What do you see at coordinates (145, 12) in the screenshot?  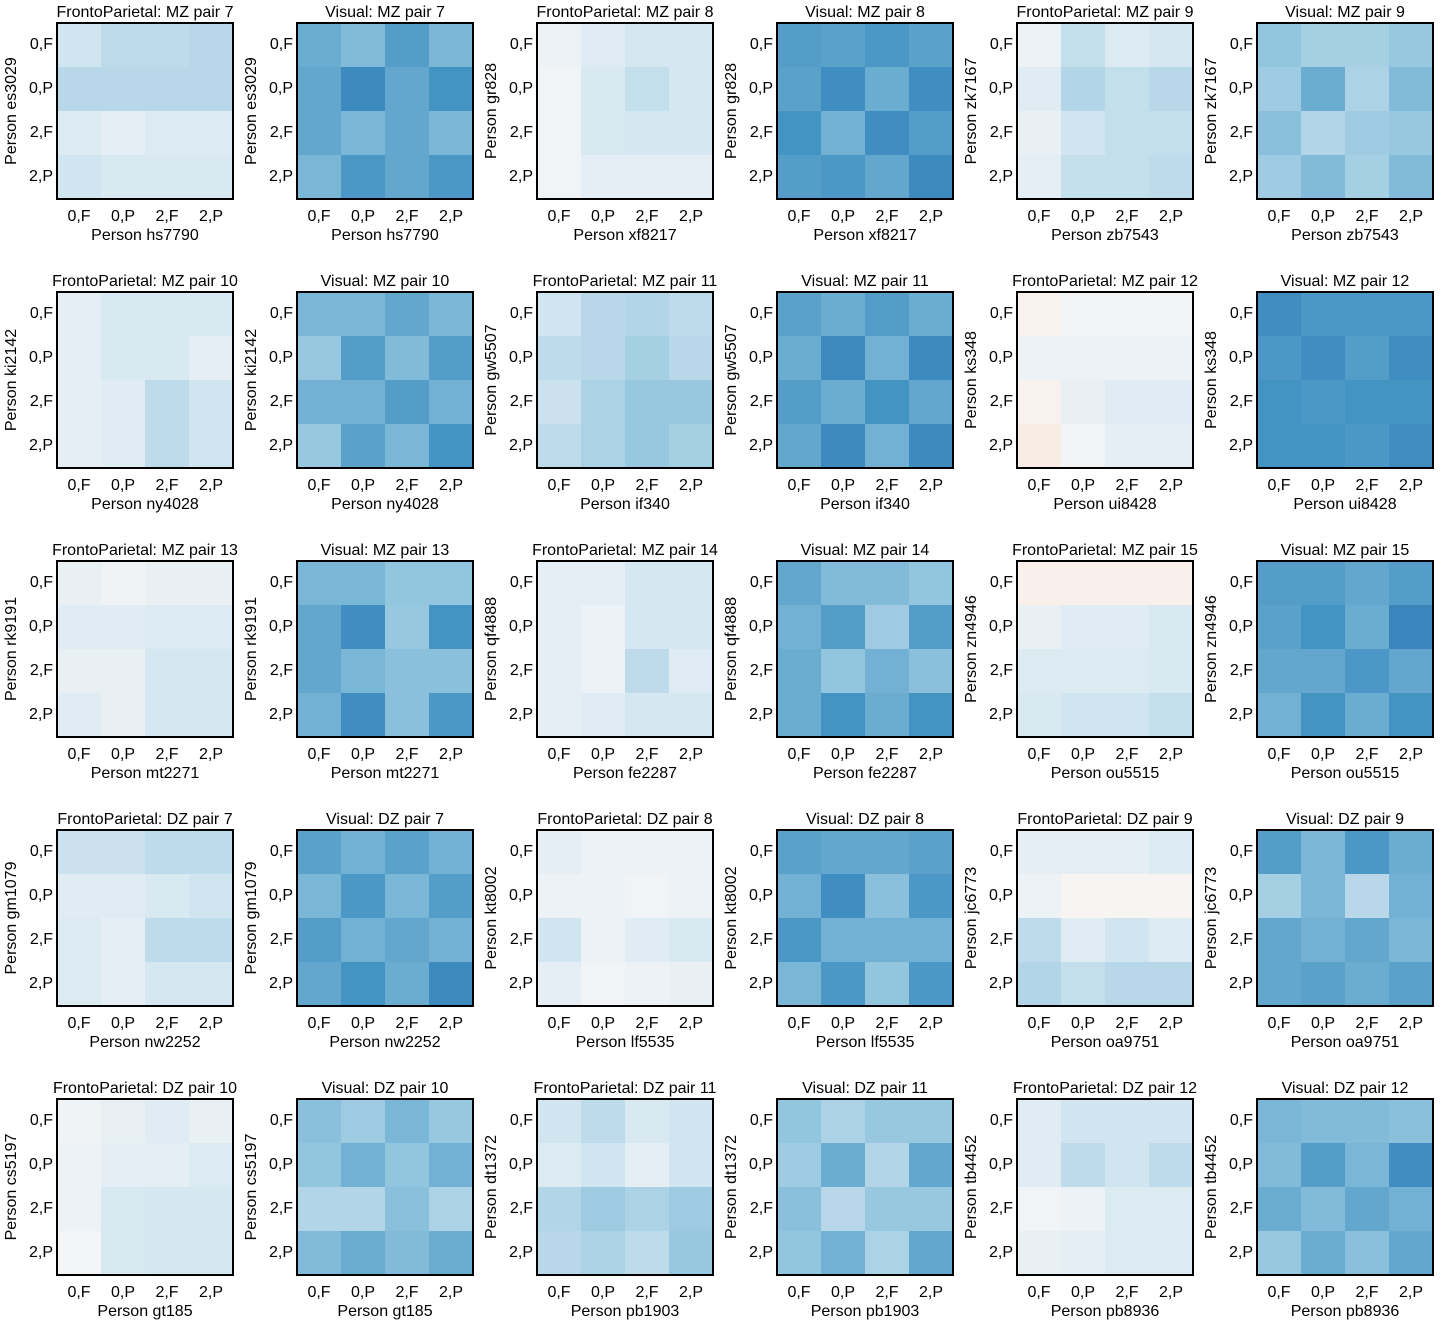 I see `chart-title: FrontoParietal: MZ pair 7` at bounding box center [145, 12].